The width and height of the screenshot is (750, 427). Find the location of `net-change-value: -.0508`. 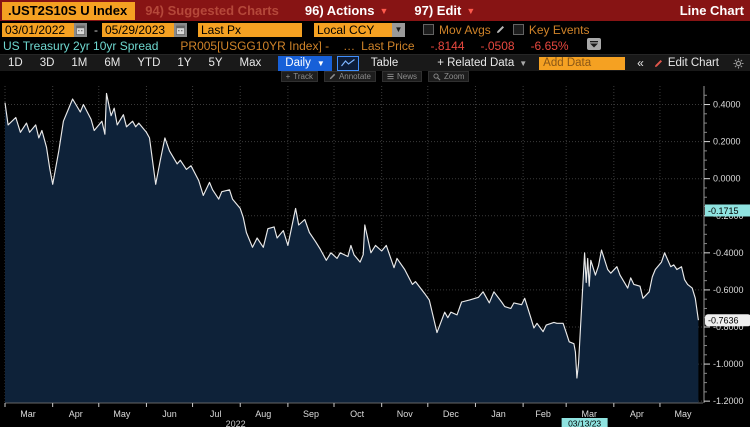

net-change-value: -.0508 is located at coordinates (497, 46).